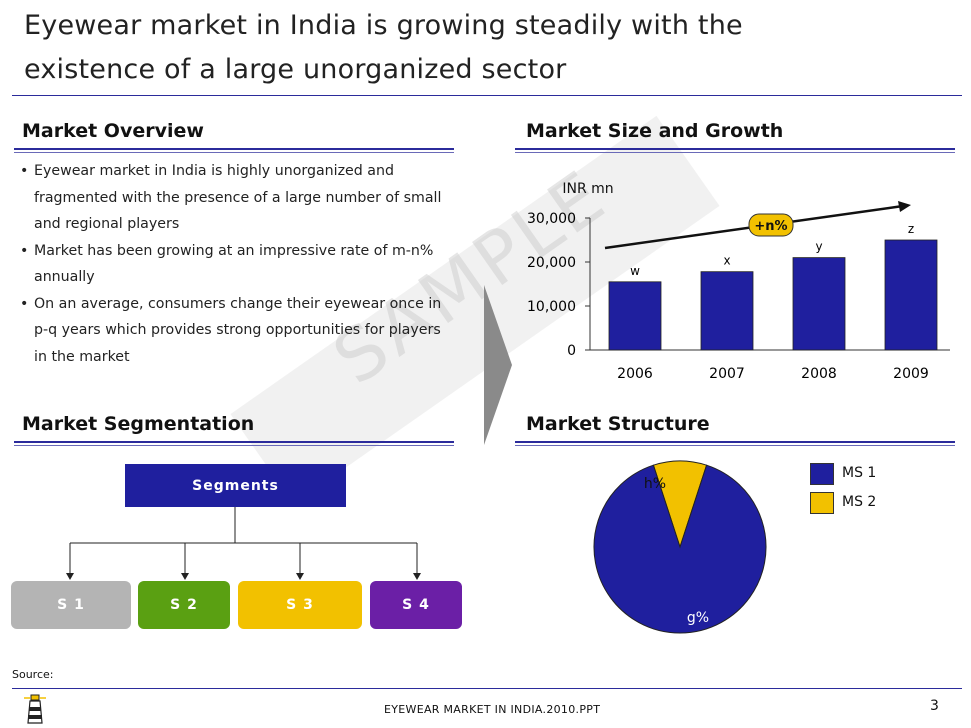 This screenshot has width=971, height=728. What do you see at coordinates (911, 229) in the screenshot?
I see `bar-data-label: z` at bounding box center [911, 229].